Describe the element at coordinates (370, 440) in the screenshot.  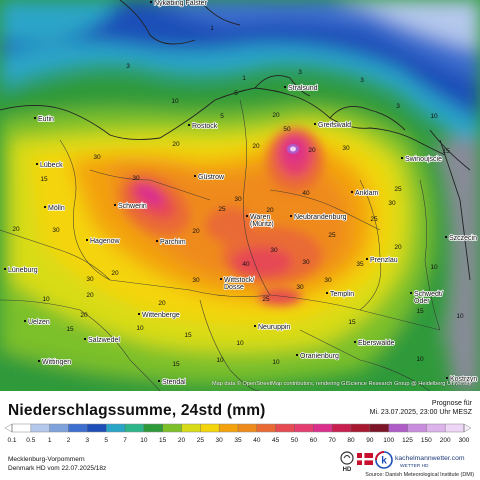
I see `scale-tick-label: 90` at that location.